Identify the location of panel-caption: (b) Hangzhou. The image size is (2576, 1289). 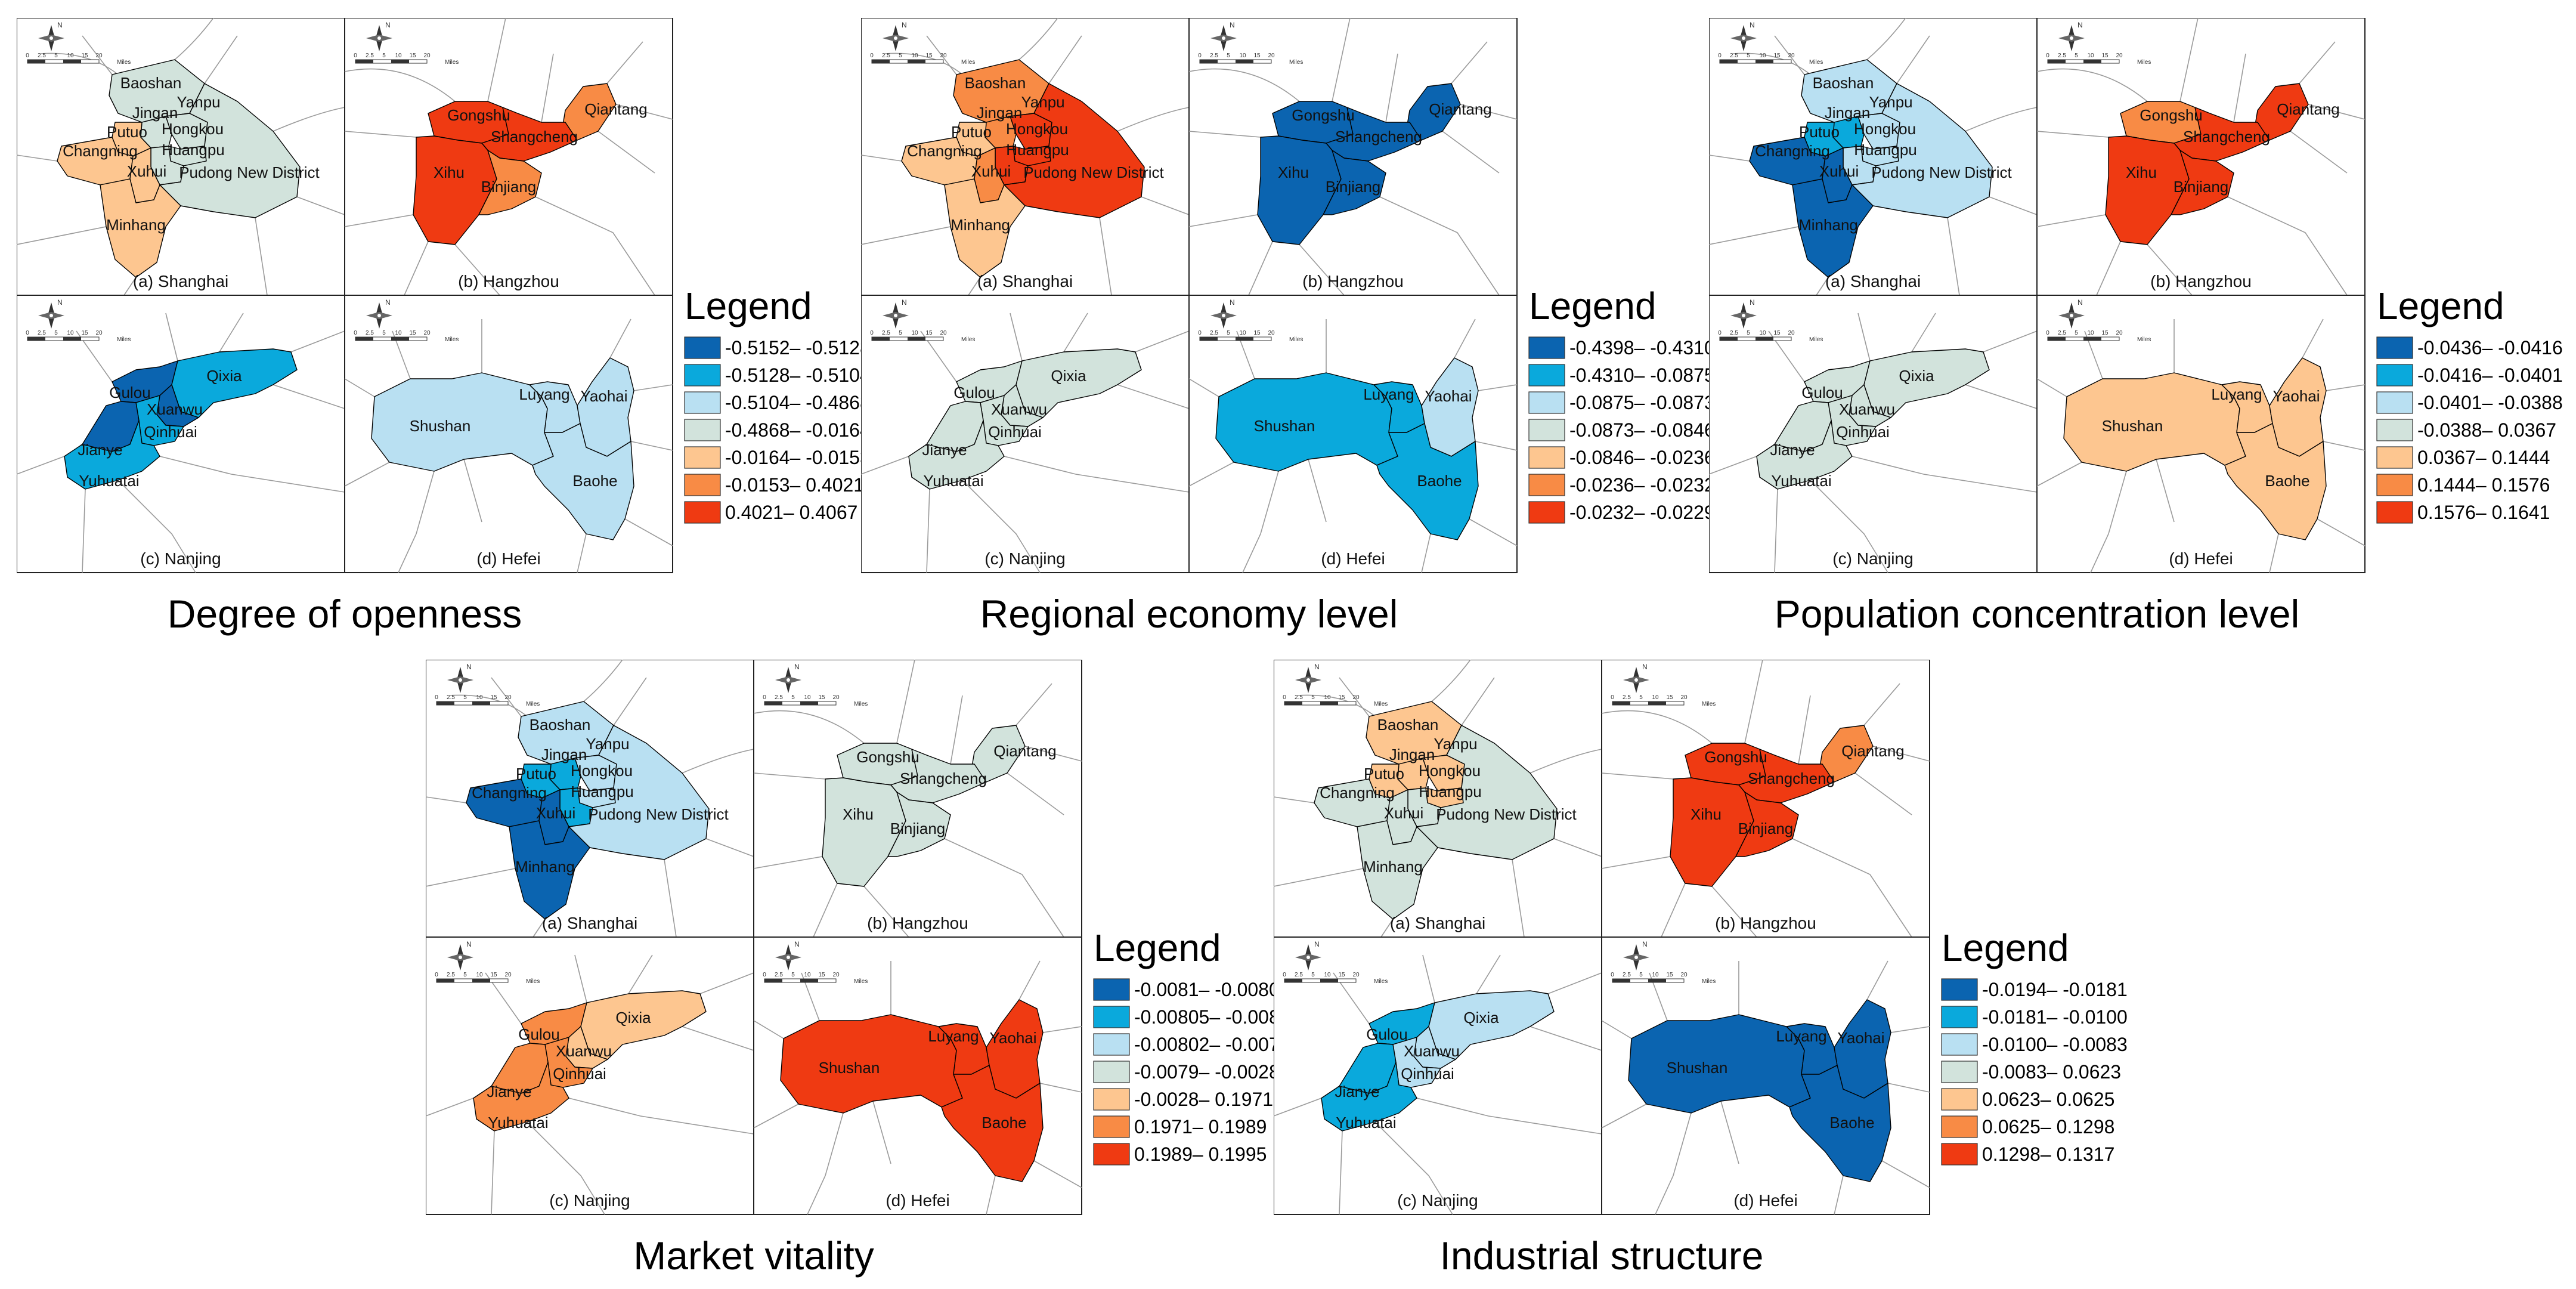
(509, 281).